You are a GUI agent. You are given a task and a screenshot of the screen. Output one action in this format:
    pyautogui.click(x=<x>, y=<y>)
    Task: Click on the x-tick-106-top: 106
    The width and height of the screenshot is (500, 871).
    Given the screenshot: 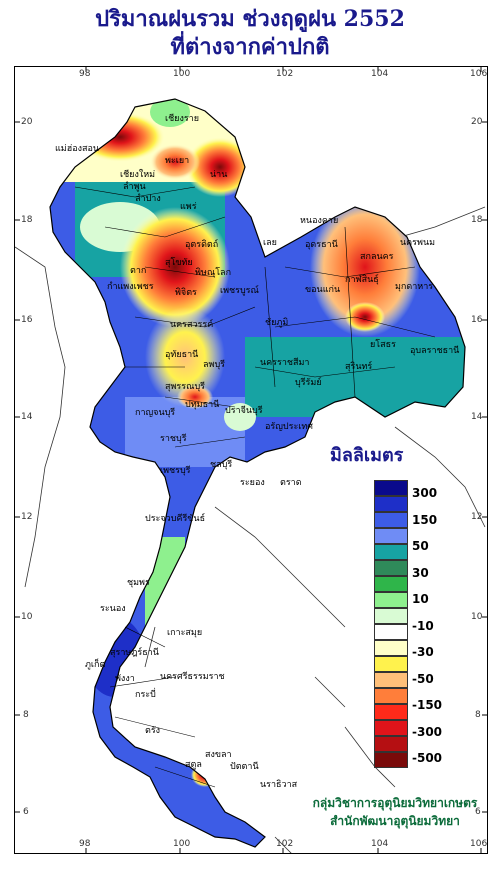 What is the action you would take?
    pyautogui.click(x=479, y=74)
    